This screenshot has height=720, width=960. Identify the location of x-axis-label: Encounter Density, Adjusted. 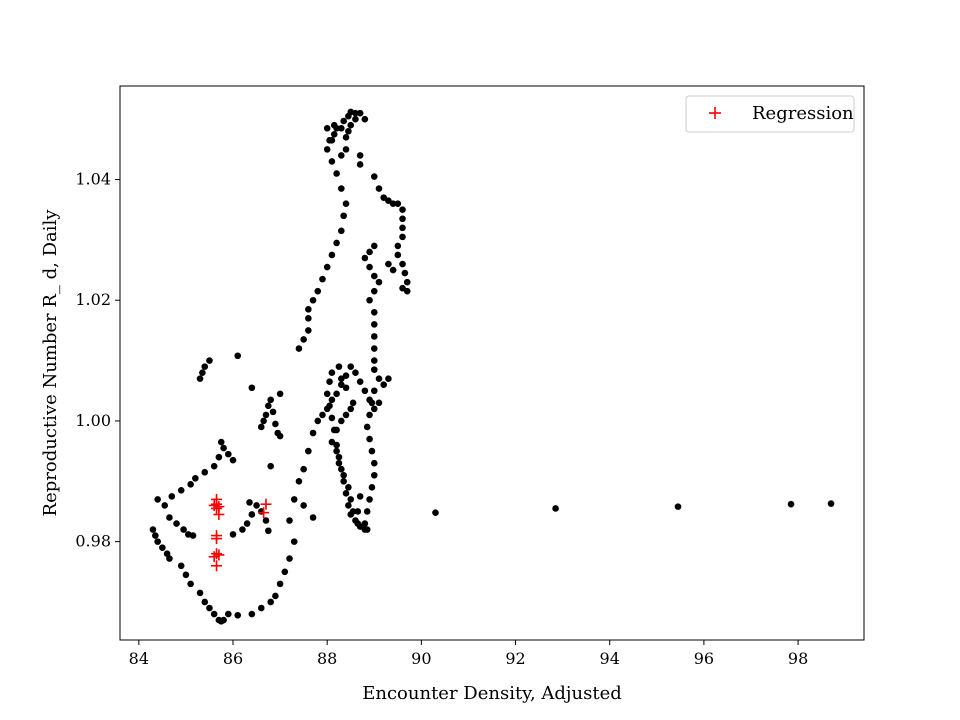
(492, 693).